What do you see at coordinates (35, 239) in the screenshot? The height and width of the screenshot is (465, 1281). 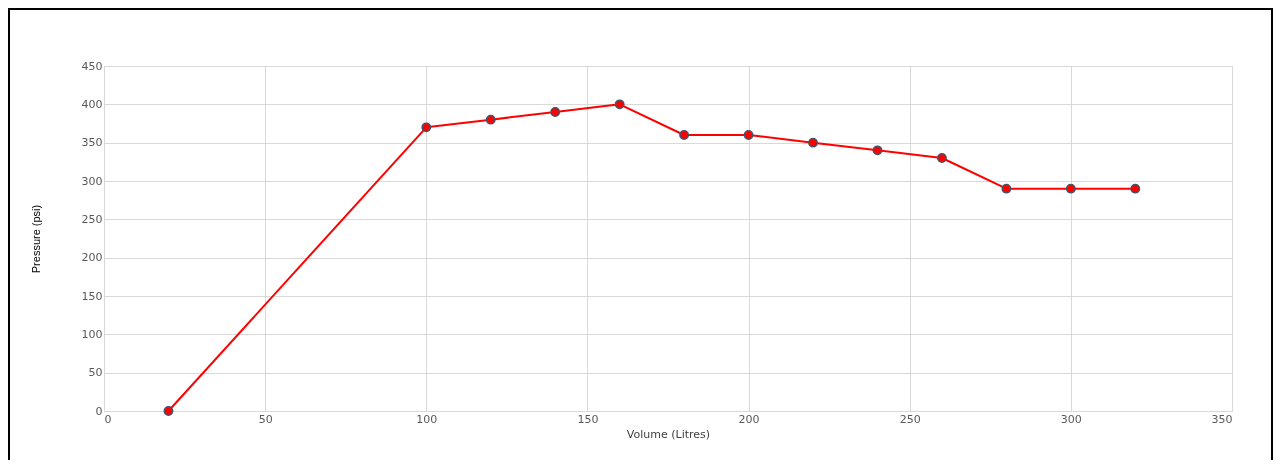 I see `y-axis-title: Pressure (psi)` at bounding box center [35, 239].